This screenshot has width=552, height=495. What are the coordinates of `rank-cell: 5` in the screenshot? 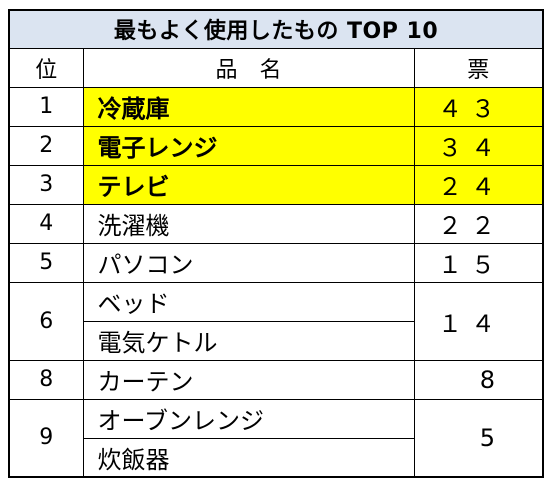 It's located at (46, 262).